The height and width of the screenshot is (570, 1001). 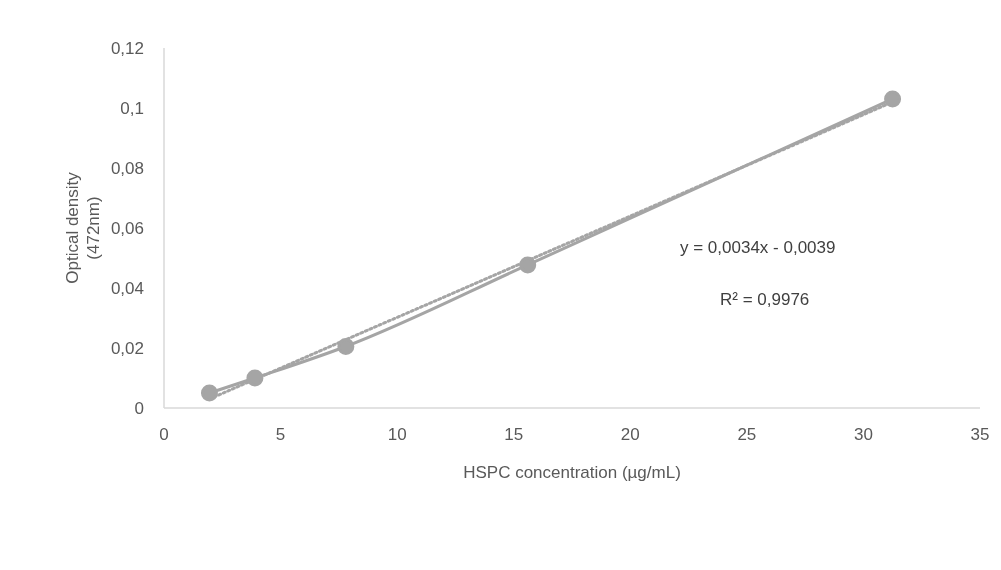 I want to click on y-tick-label: 0,1, so click(x=132, y=109).